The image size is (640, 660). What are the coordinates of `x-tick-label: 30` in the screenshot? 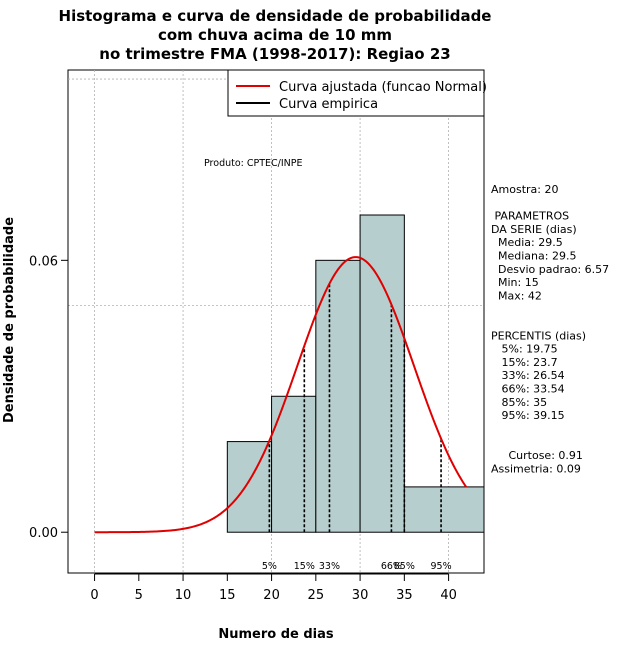 It's located at (360, 595).